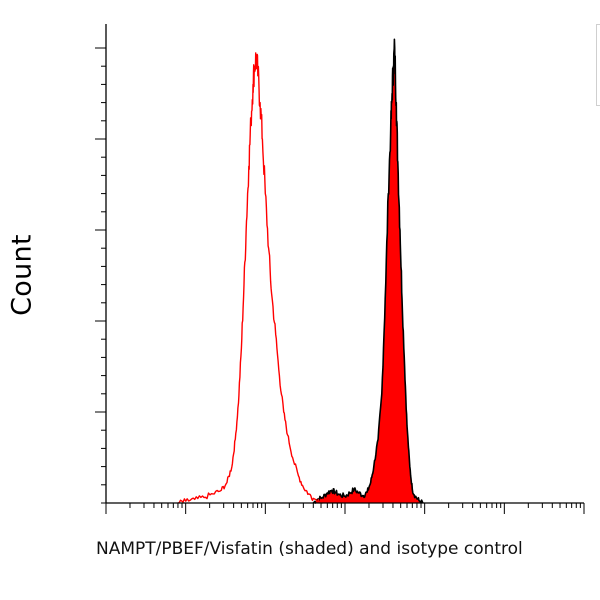 Image resolution: width=600 pixels, height=600 pixels. I want to click on y-axis-title: Count, so click(22, 275).